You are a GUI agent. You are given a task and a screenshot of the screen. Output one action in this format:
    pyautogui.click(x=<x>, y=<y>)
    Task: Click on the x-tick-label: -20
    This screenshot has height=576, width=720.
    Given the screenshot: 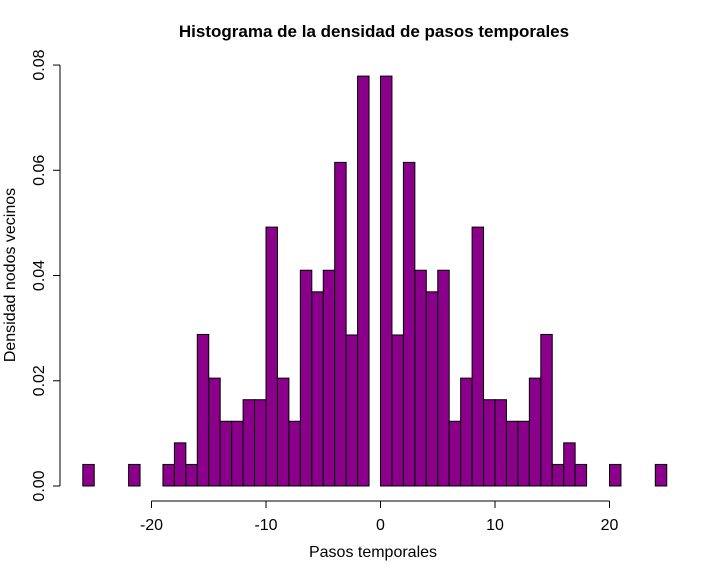 What is the action you would take?
    pyautogui.click(x=151, y=525)
    